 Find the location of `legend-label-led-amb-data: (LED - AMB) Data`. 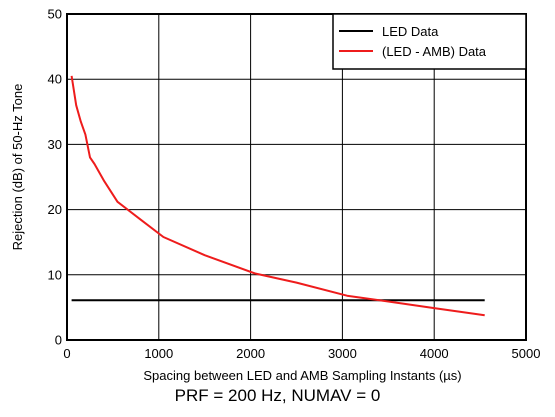

legend-label-led-amb-data: (LED - AMB) Data is located at coordinates (434, 51).